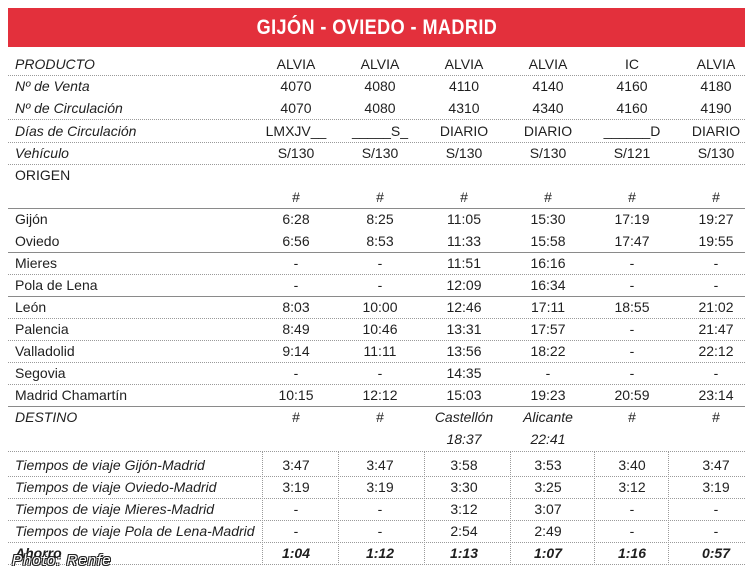 The image size is (753, 586). I want to click on travel-time-cell: 3:58, so click(464, 465).